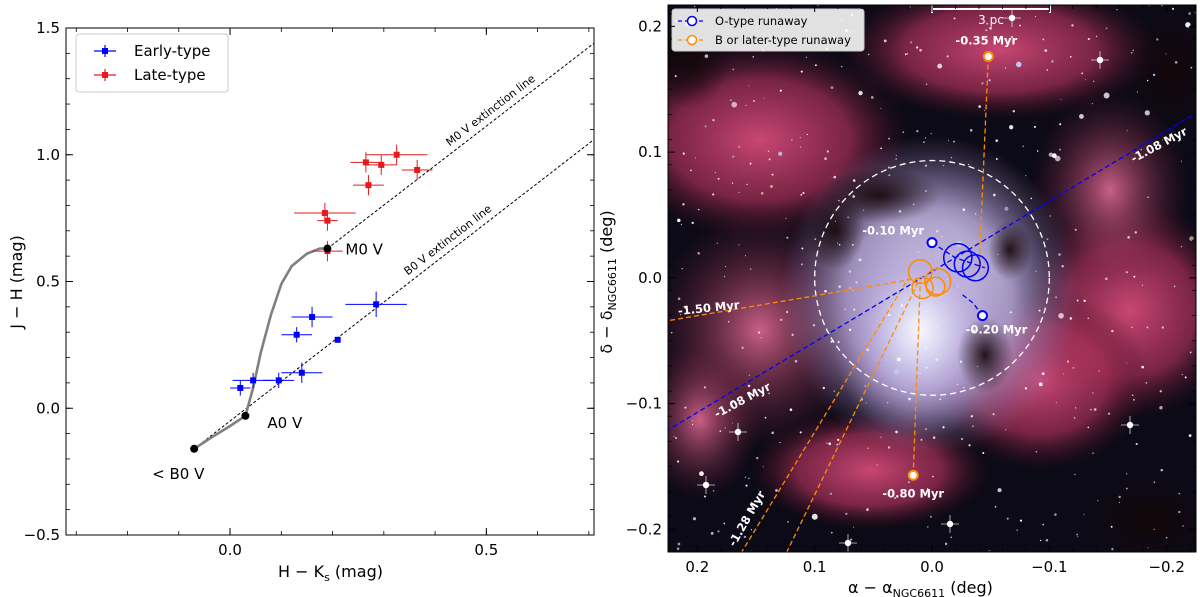 The image size is (1200, 597). What do you see at coordinates (48, 28) in the screenshot?
I see `y-tick-label: 1.5` at bounding box center [48, 28].